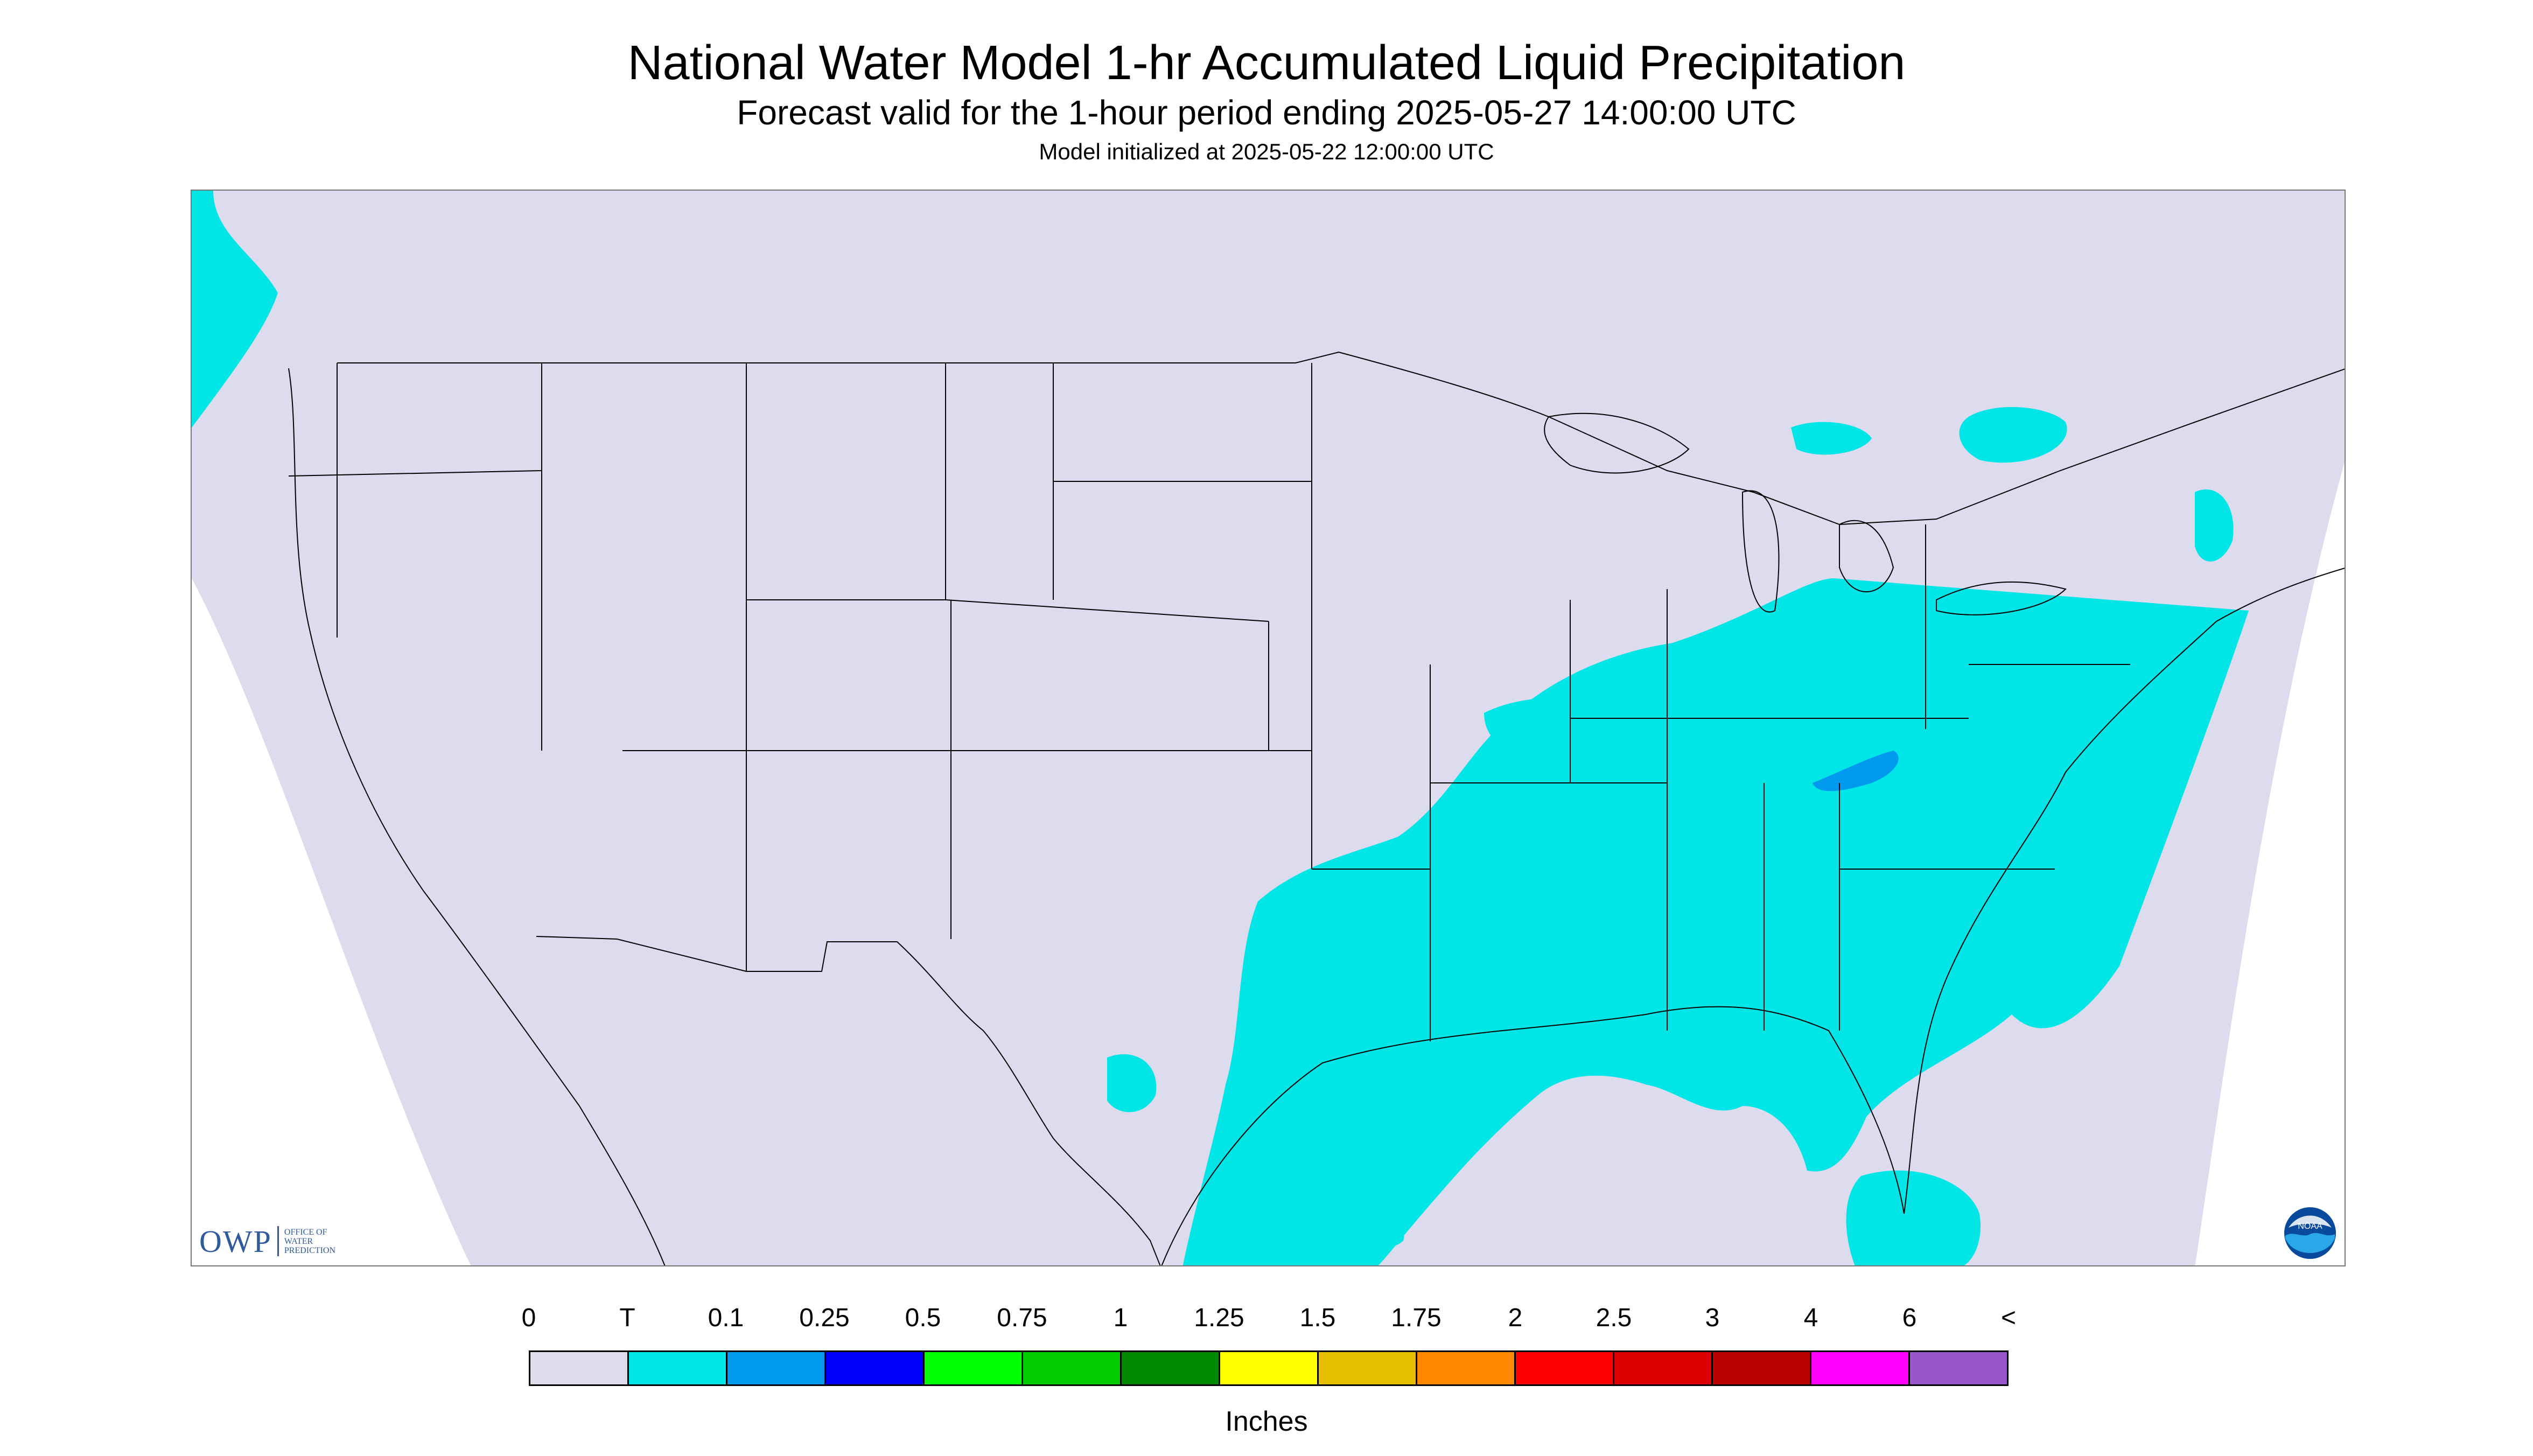  I want to click on legend-tick-label: 2.5, so click(1614, 1318).